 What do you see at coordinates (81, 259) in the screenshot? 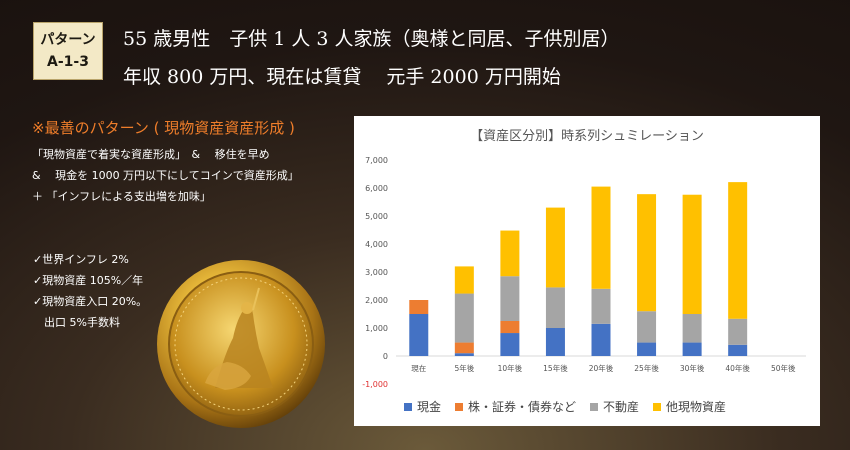
I see `assumption-inflation: ✓世界インフレ 2%` at bounding box center [81, 259].